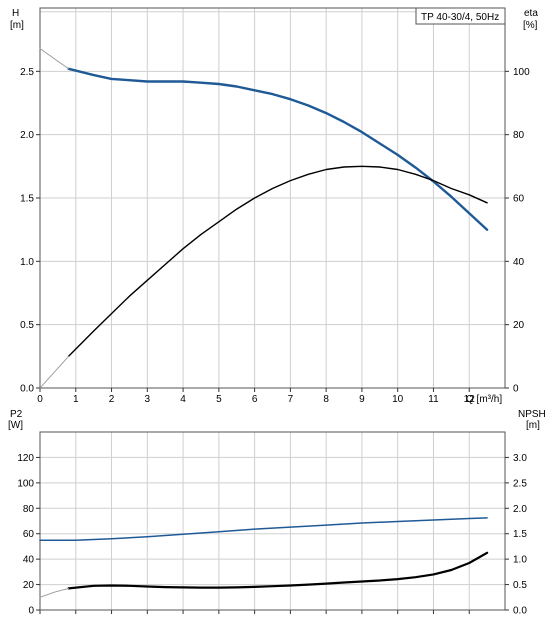 The width and height of the screenshot is (554, 623). I want to click on left-tick-label: 0, so click(31, 611).